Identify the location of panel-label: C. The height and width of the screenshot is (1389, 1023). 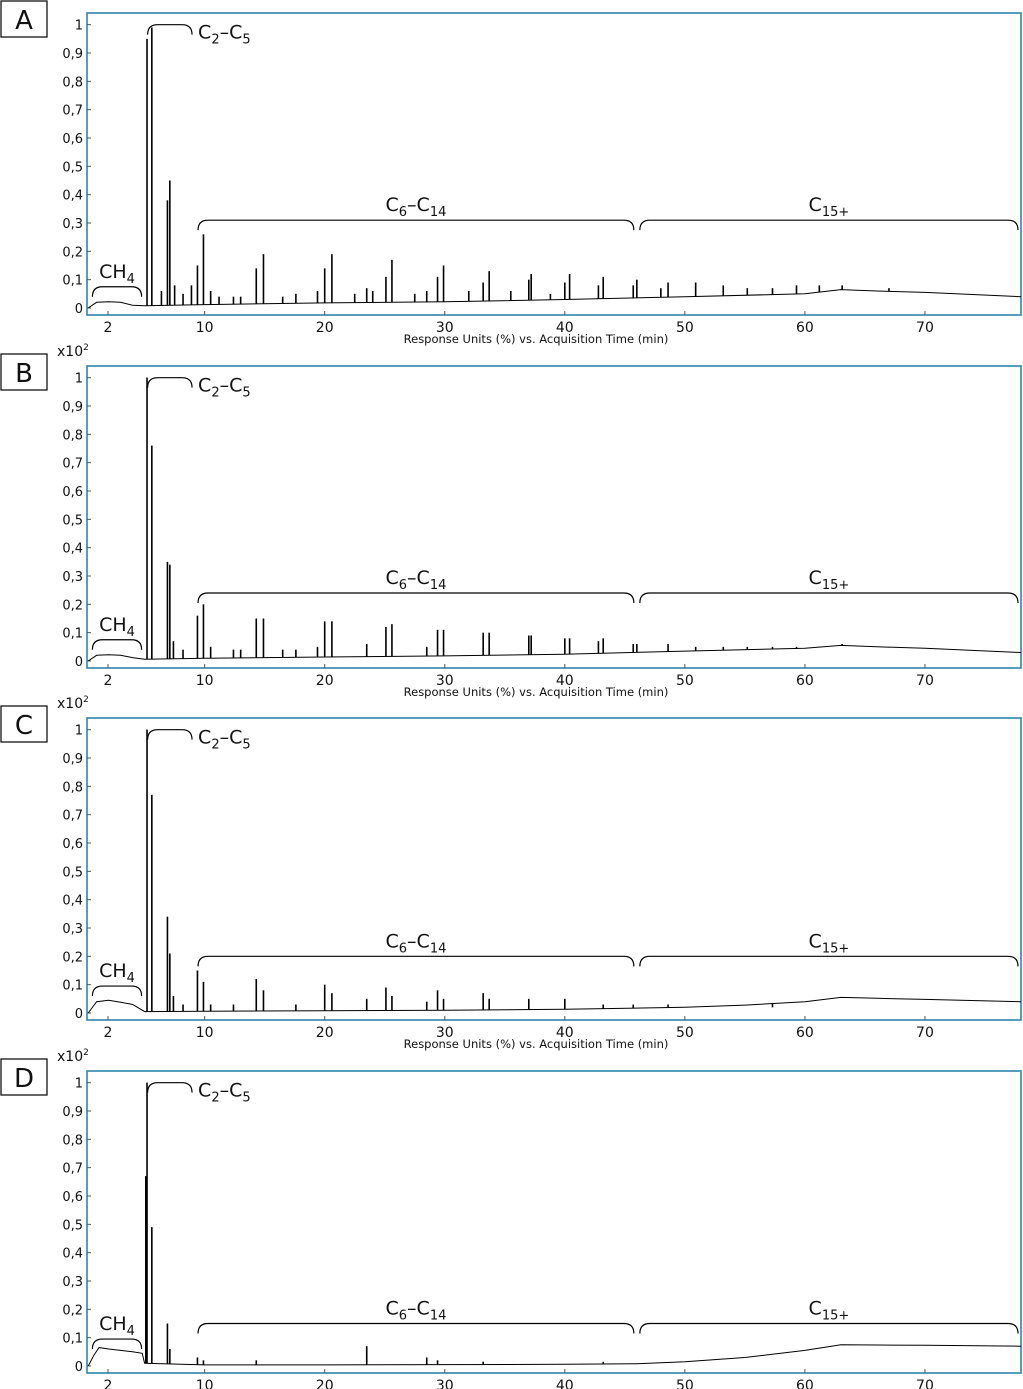
(24, 726).